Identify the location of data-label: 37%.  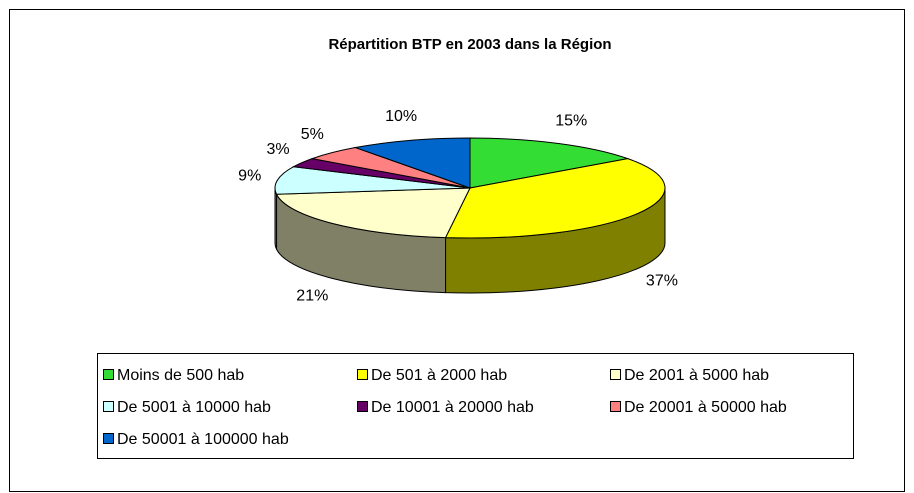
(662, 280).